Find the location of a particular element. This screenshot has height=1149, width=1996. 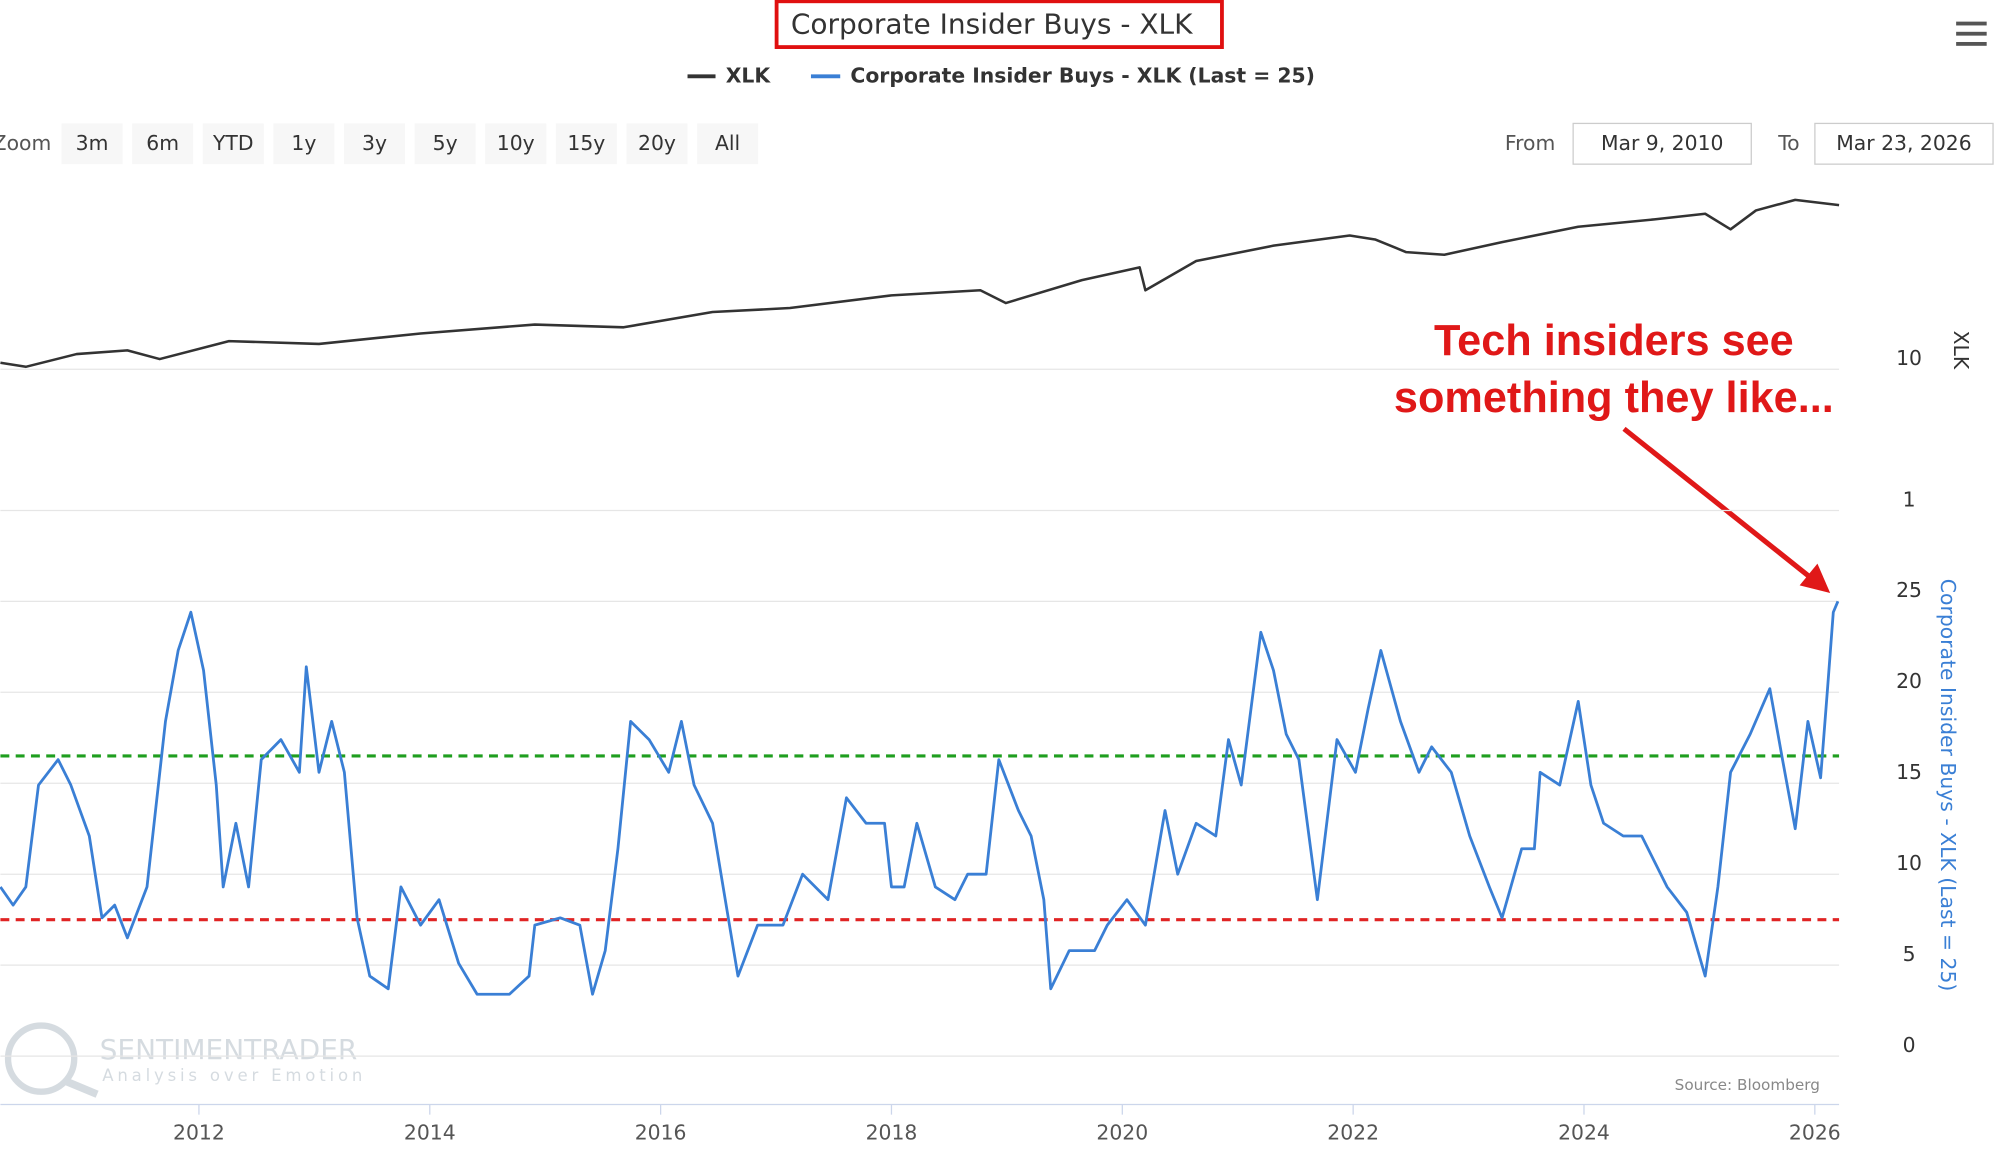

range-button-label: 5y is located at coordinates (445, 143).